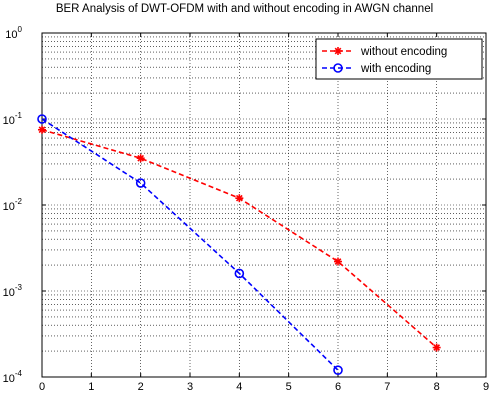  Describe the element at coordinates (190, 387) in the screenshot. I see `x-tick-label: 3` at that location.